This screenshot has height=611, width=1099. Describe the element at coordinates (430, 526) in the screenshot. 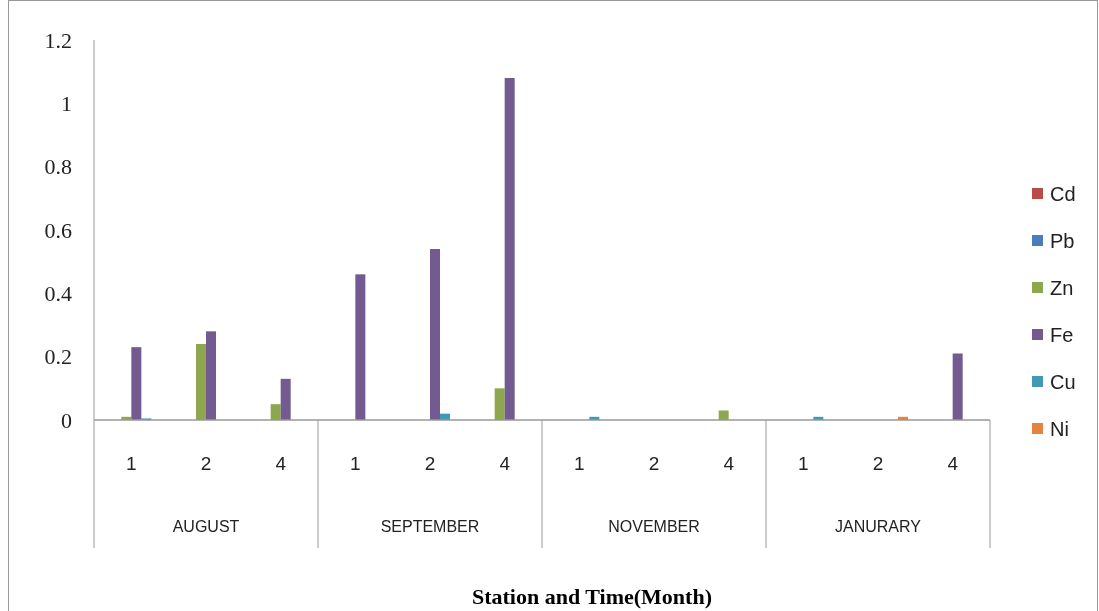

I see `text: SEPTEMBER` at that location.